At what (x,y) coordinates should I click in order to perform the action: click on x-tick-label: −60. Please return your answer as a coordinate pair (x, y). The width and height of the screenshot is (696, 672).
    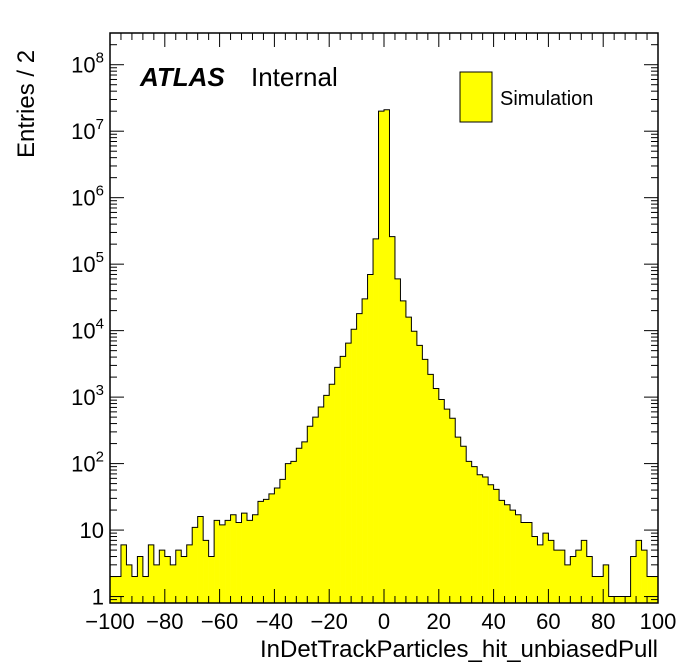
    Looking at the image, I should click on (219, 621).